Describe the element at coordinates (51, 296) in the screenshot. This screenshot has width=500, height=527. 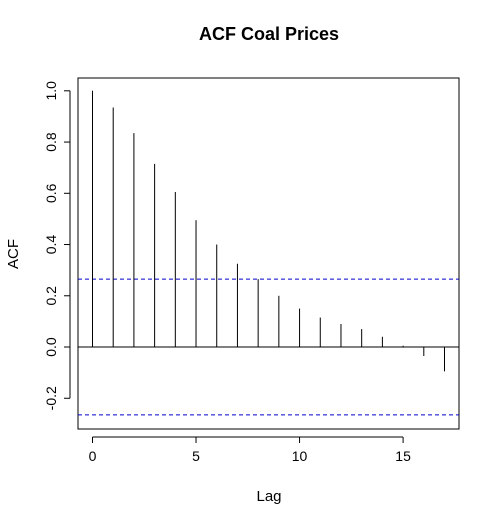
I see `y-tick-label: 0.2` at that location.